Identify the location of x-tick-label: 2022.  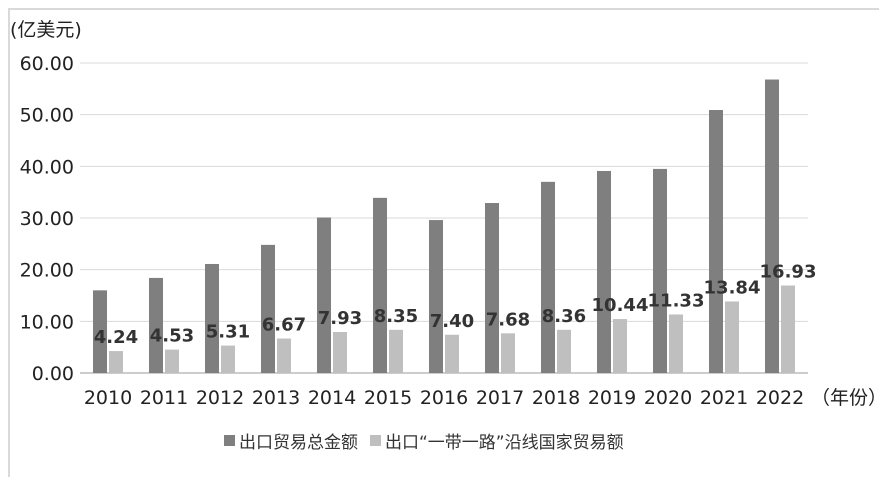
(780, 398).